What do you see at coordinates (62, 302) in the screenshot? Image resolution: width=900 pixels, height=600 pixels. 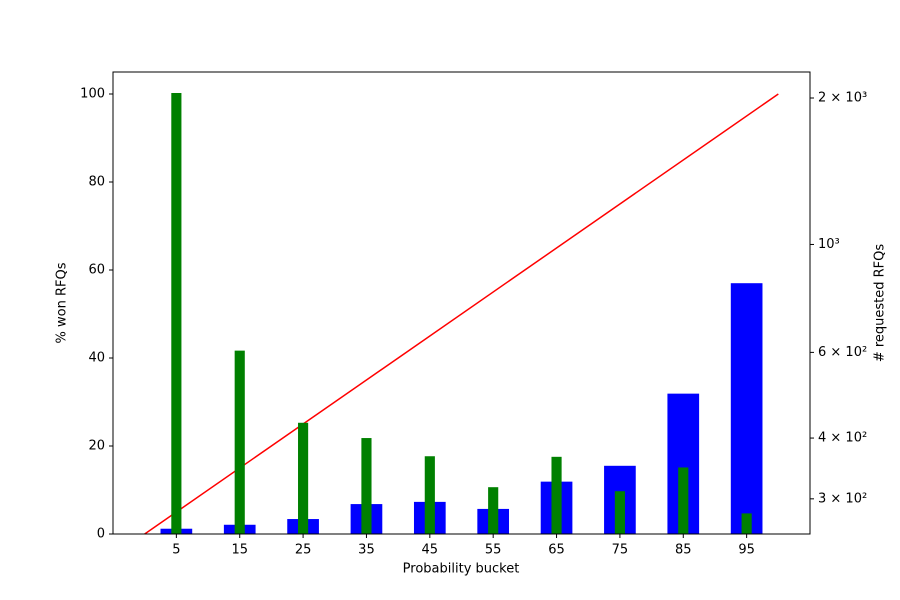 I see `y-axis-label: % won RFQs` at bounding box center [62, 302].